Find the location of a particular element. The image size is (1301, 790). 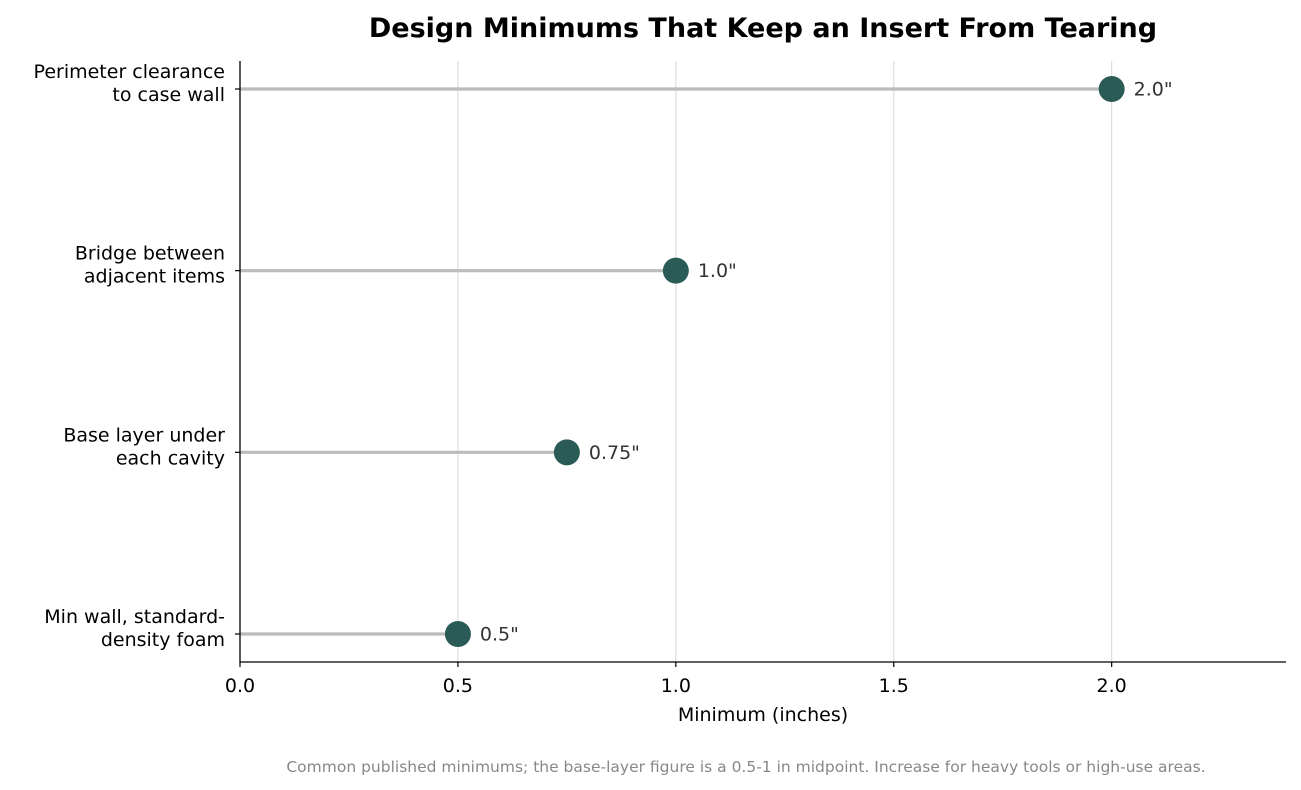

category-label: Base layer under each cavity is located at coordinates (144, 446).